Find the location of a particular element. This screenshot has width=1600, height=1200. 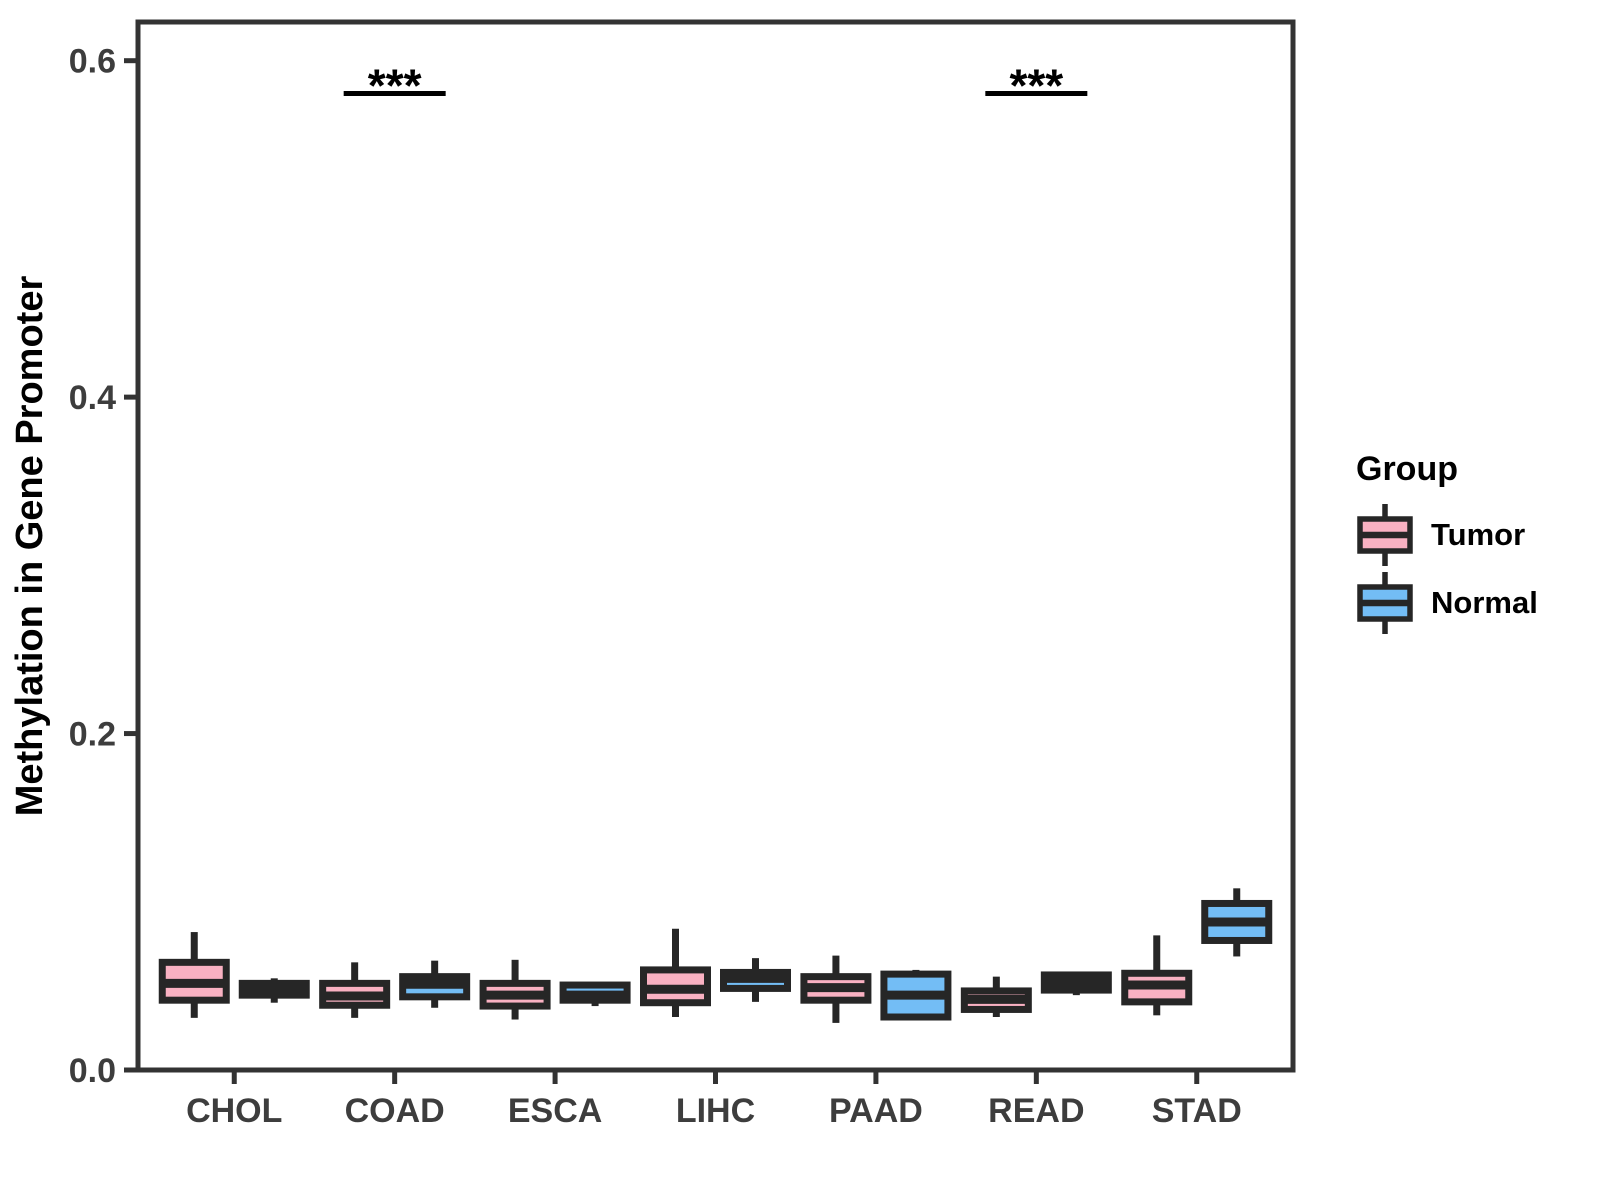

x-tick-label-stad: STAD is located at coordinates (1197, 1111).